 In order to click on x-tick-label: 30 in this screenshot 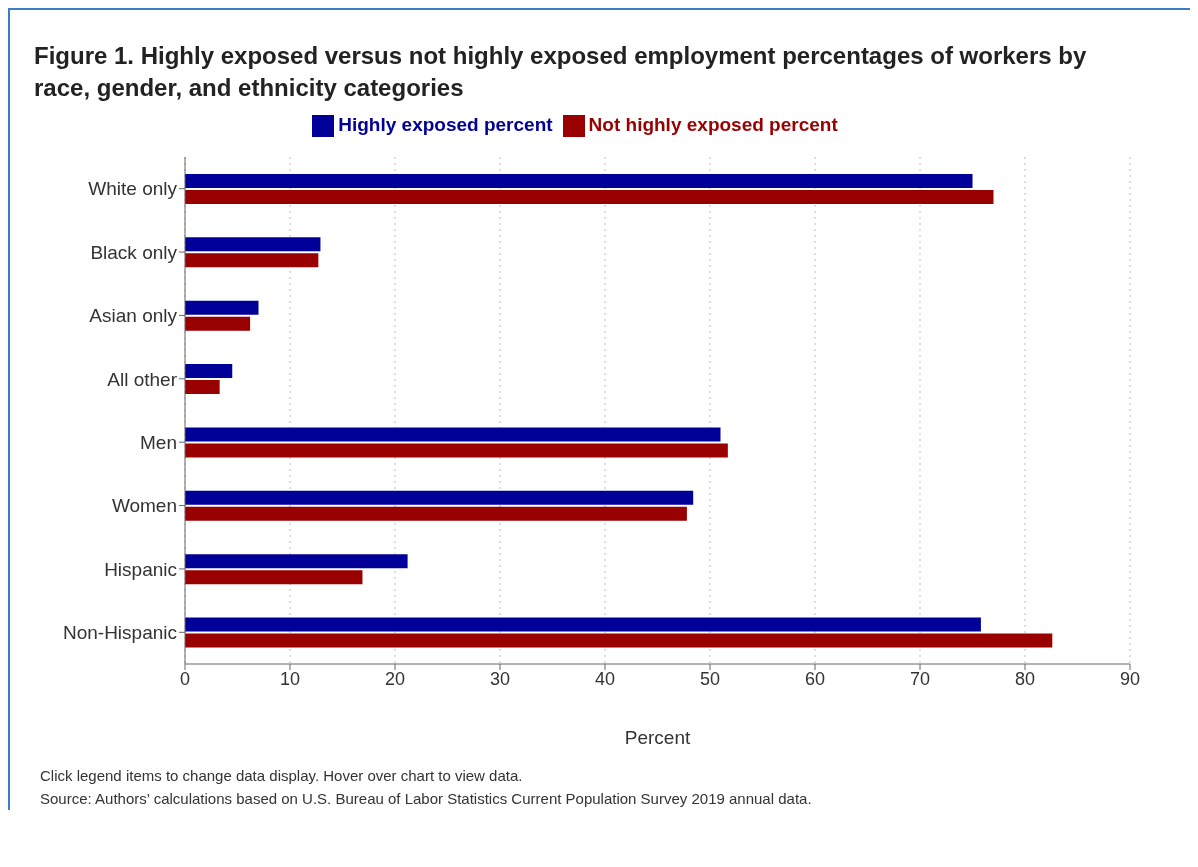, I will do `click(500, 678)`.